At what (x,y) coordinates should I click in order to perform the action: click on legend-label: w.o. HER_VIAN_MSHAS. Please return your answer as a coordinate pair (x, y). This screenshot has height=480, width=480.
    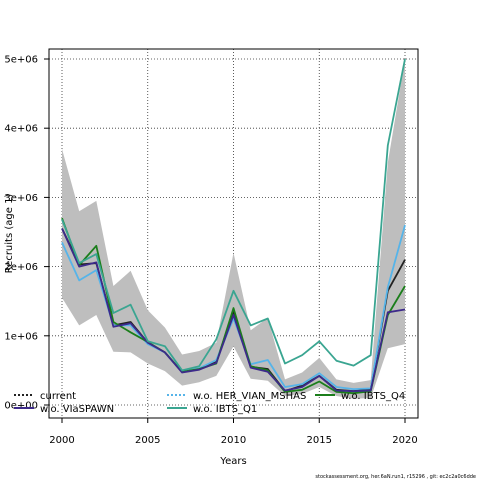
    Looking at the image, I should click on (249, 396).